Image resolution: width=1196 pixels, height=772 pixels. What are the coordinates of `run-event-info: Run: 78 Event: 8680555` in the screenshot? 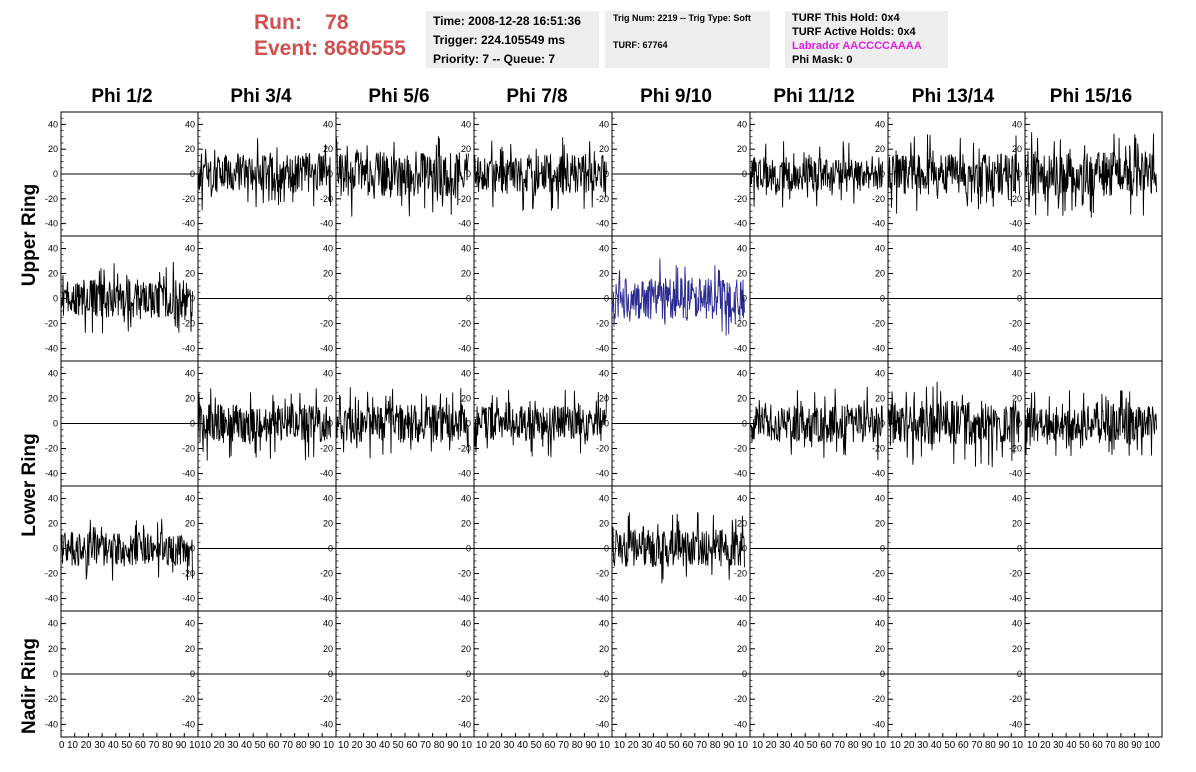 It's located at (330, 36).